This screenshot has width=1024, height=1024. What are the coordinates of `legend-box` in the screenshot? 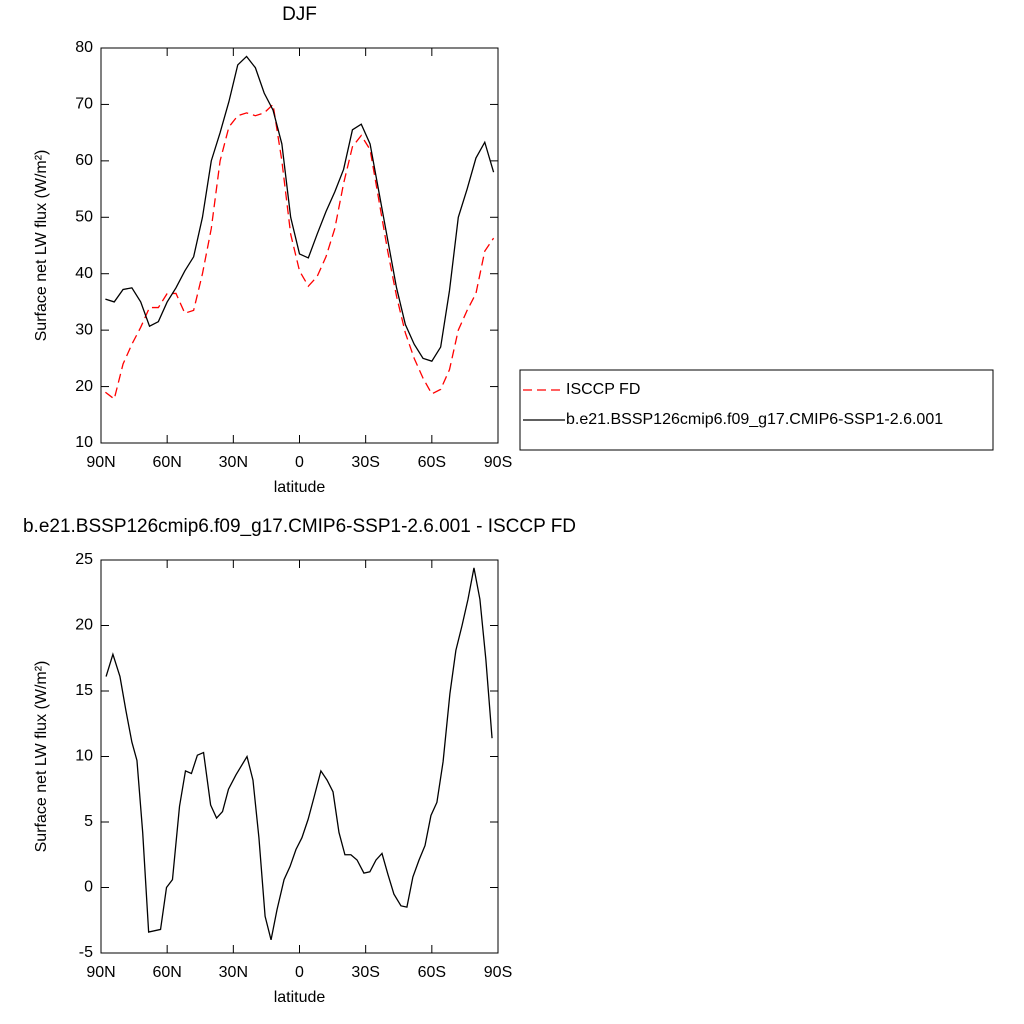 It's located at (756, 410).